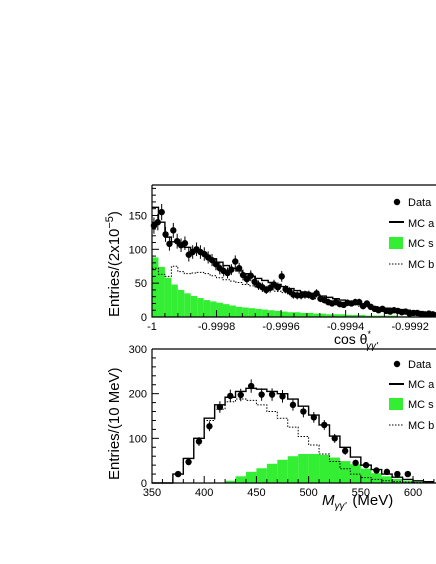  I want to click on top-legend-mc-s-label: MC s, so click(421, 244).